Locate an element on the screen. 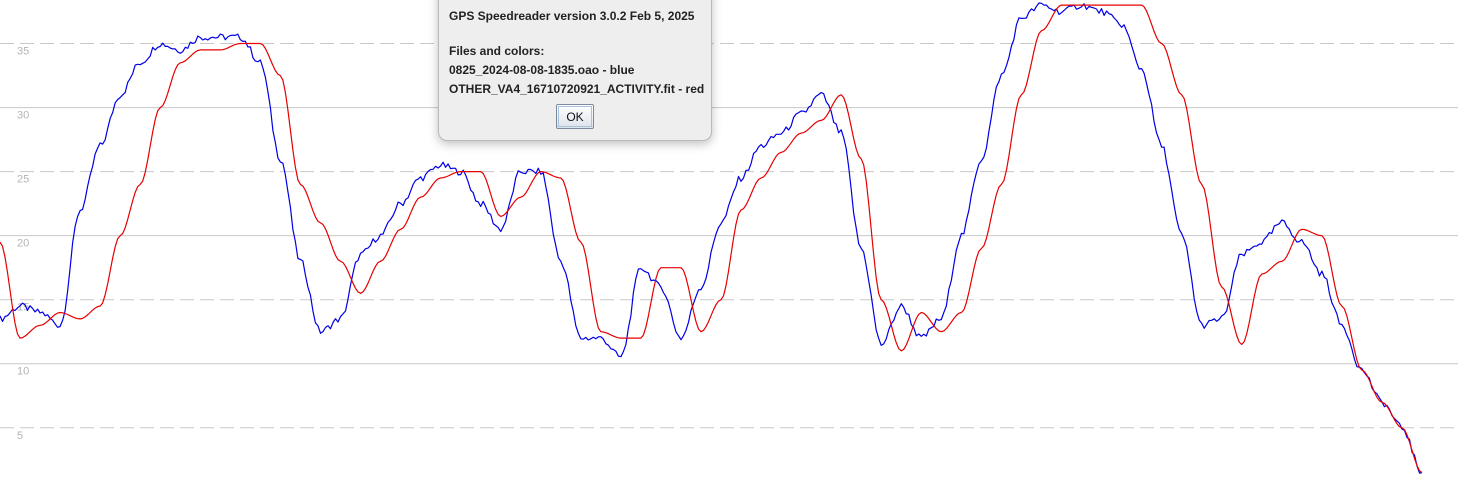 The height and width of the screenshot is (479, 1458). y-tick-label-10: 10 is located at coordinates (23, 372).